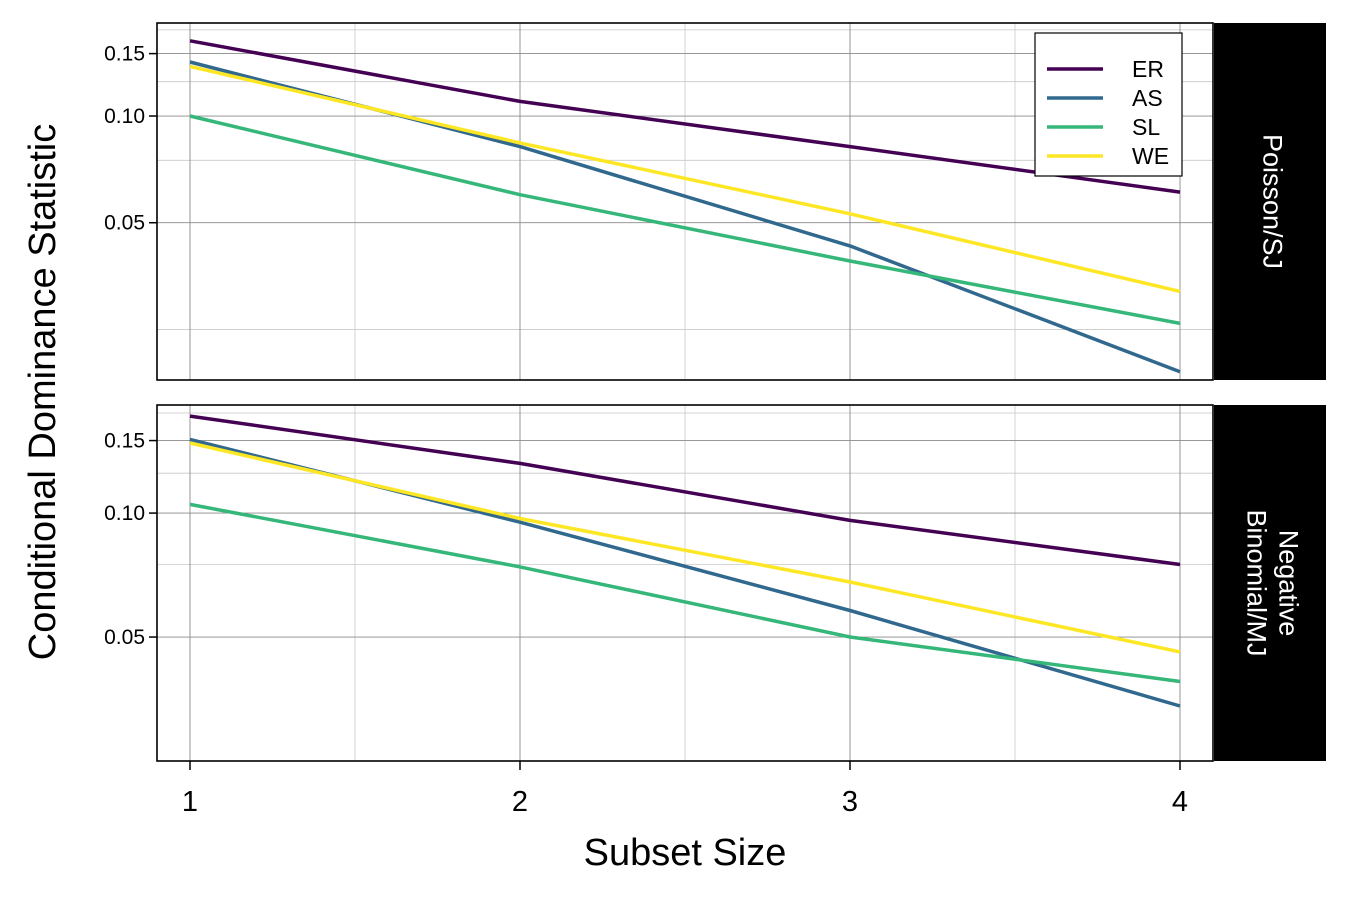 This screenshot has width=1350, height=900. Describe the element at coordinates (43, 392) in the screenshot. I see `y-axis-title: Conditional Dominance Statistic` at that location.